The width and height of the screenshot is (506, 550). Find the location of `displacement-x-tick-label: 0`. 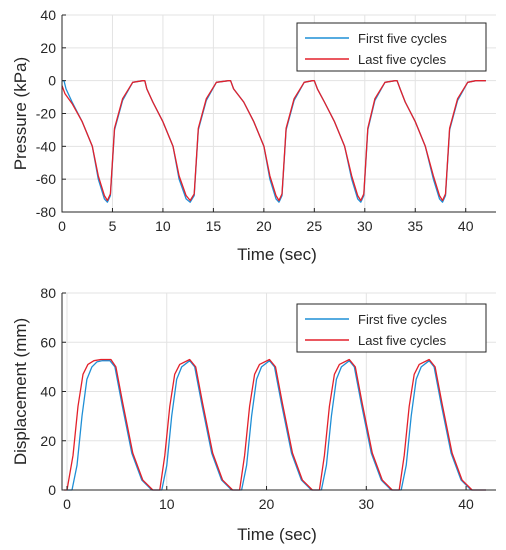

displacement-x-tick-label: 0 is located at coordinates (67, 504).